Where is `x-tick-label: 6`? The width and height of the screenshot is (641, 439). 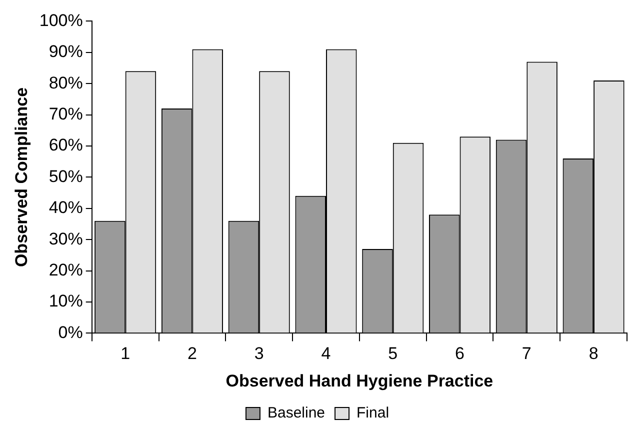 x-tick-label: 6 is located at coordinates (460, 354).